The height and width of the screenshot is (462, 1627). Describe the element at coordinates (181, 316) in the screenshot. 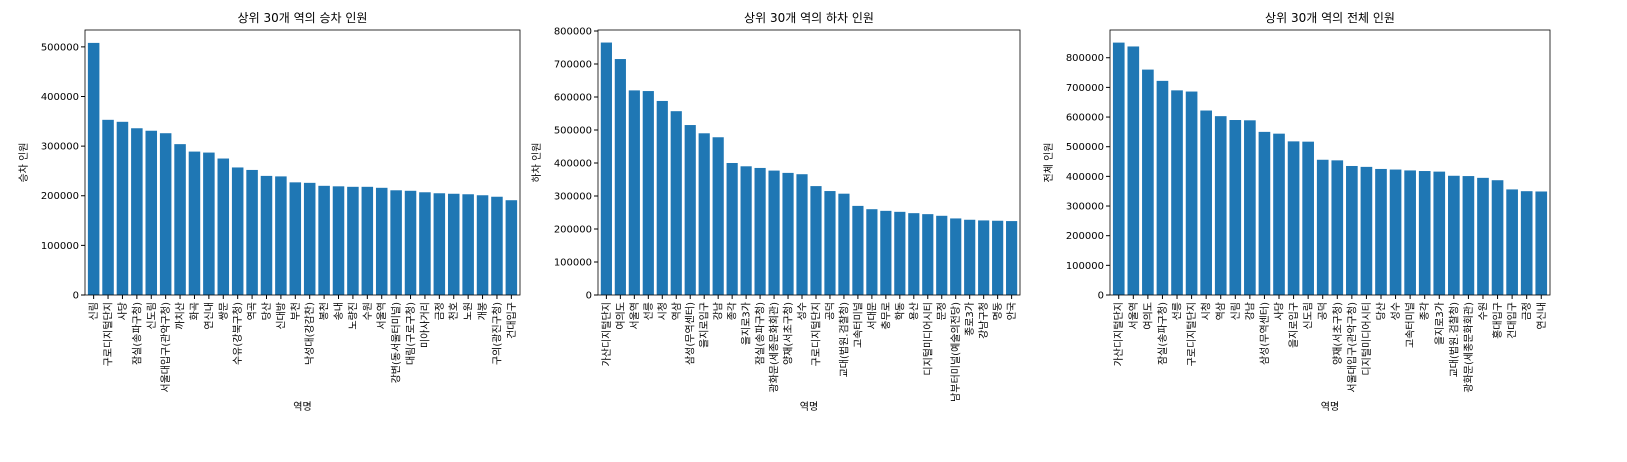

I see `x-tick-label: 까치산` at that location.